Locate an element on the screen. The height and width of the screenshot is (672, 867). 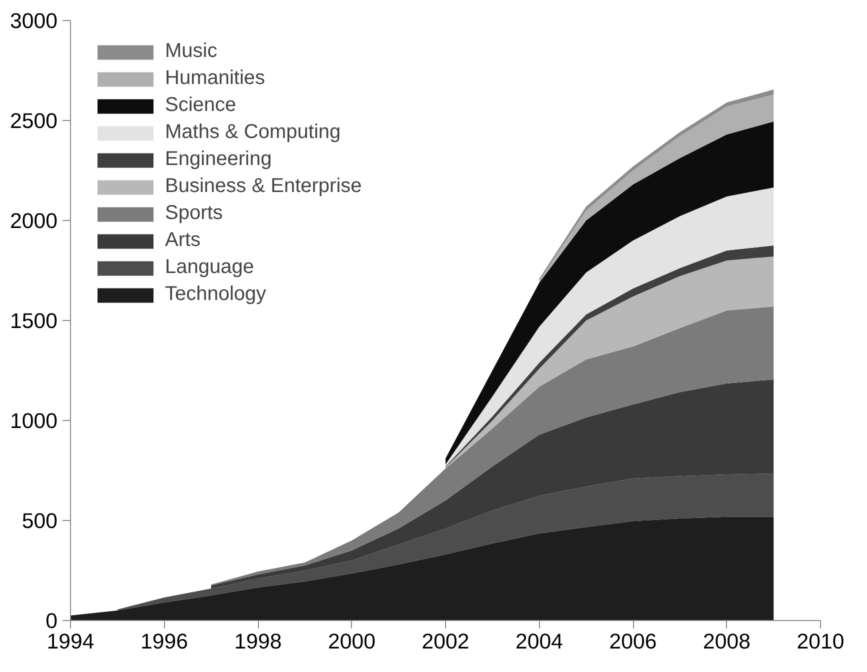
legend-label: Sports is located at coordinates (194, 213).